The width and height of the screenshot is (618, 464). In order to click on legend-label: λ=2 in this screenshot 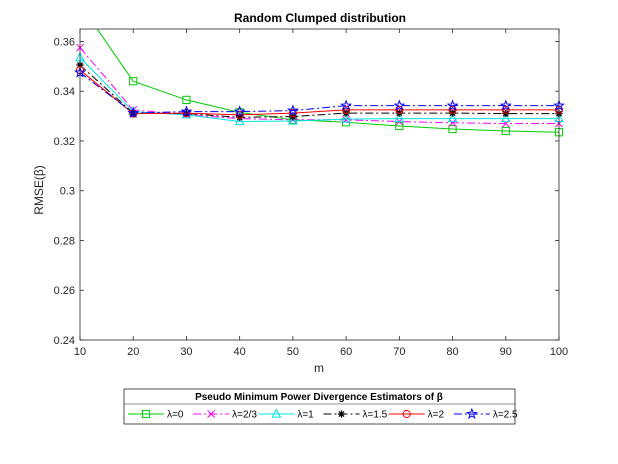, I will do `click(436, 415)`.